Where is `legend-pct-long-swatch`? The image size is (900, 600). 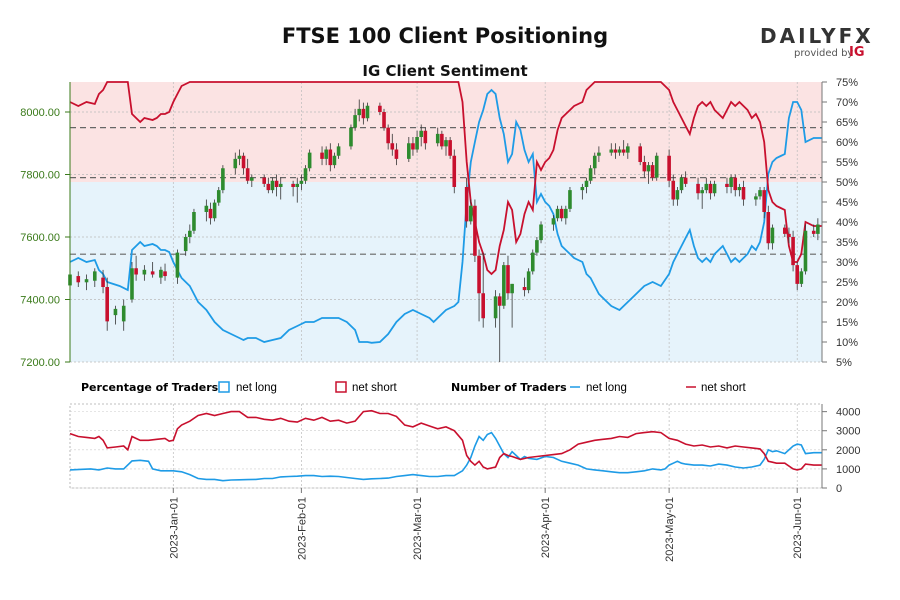
legend-pct-long-swatch is located at coordinates (224, 387).